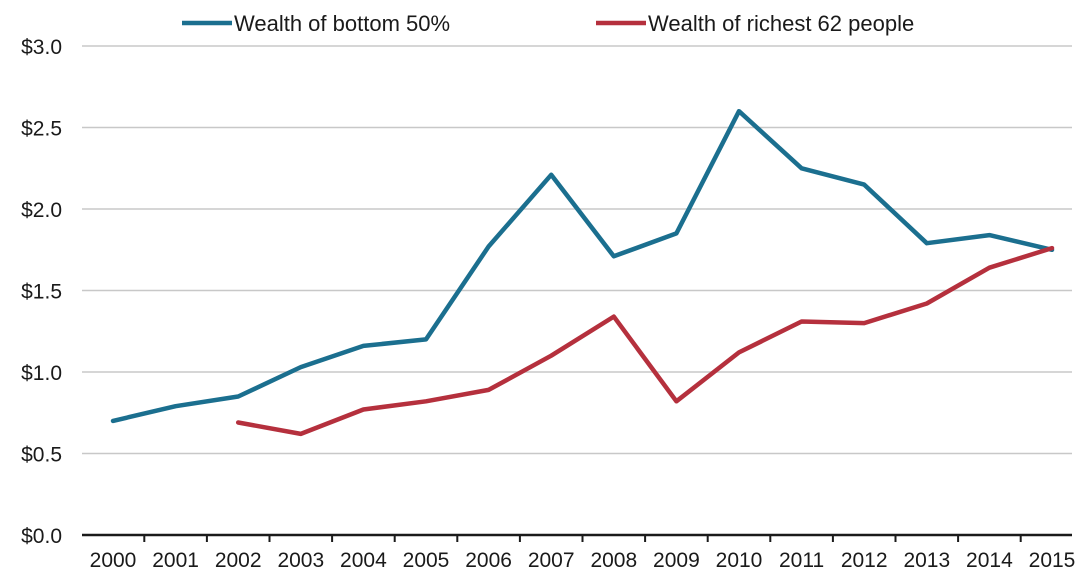 This screenshot has height=571, width=1078. What do you see at coordinates (426, 560) in the screenshot?
I see `x-tick-label: 2005` at bounding box center [426, 560].